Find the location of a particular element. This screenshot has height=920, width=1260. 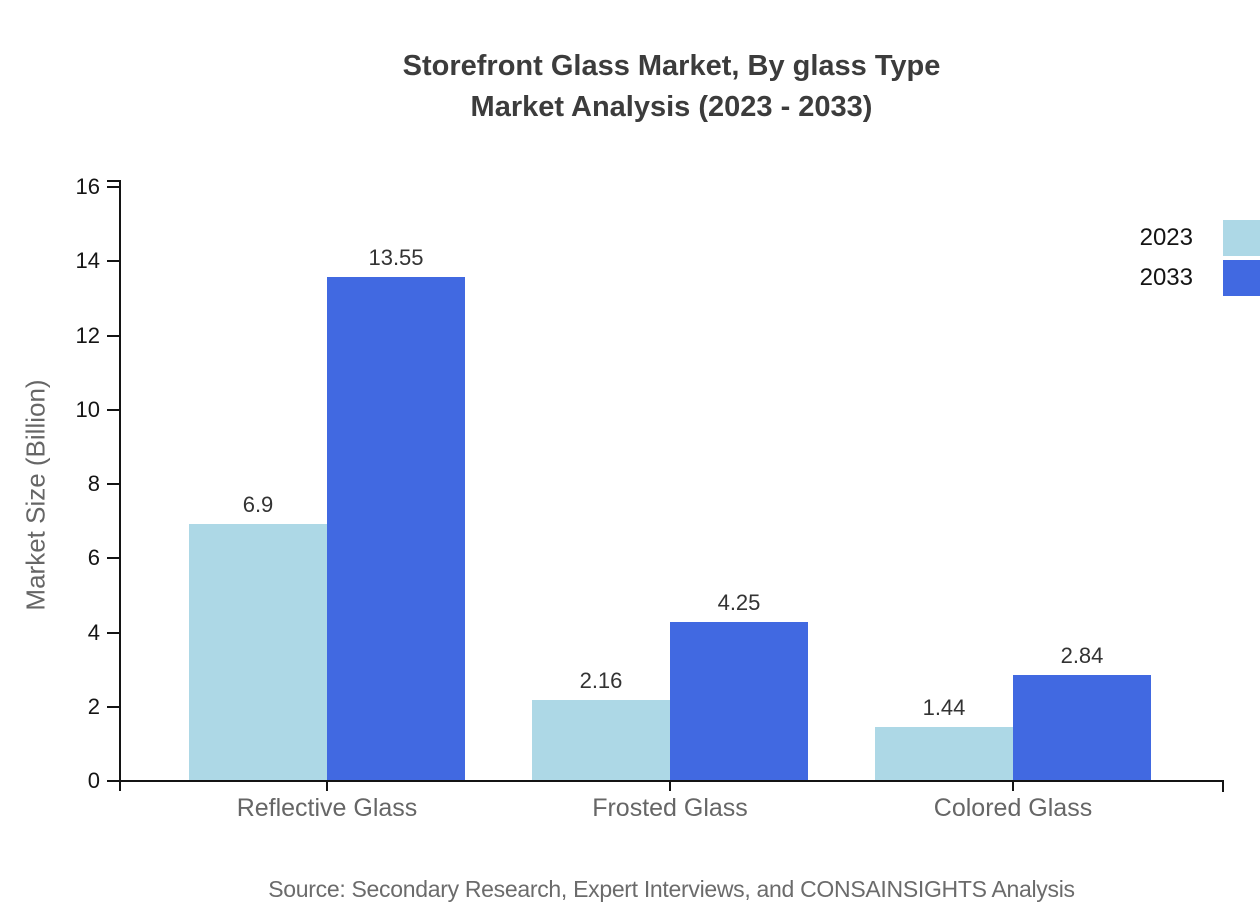

x-axis-line is located at coordinates (671, 781).